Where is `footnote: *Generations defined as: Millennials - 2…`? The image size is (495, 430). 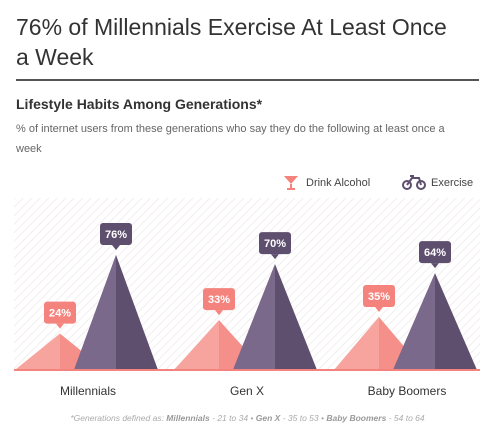
footnote: *Generations defined as: Millennials - 2… is located at coordinates (247, 418).